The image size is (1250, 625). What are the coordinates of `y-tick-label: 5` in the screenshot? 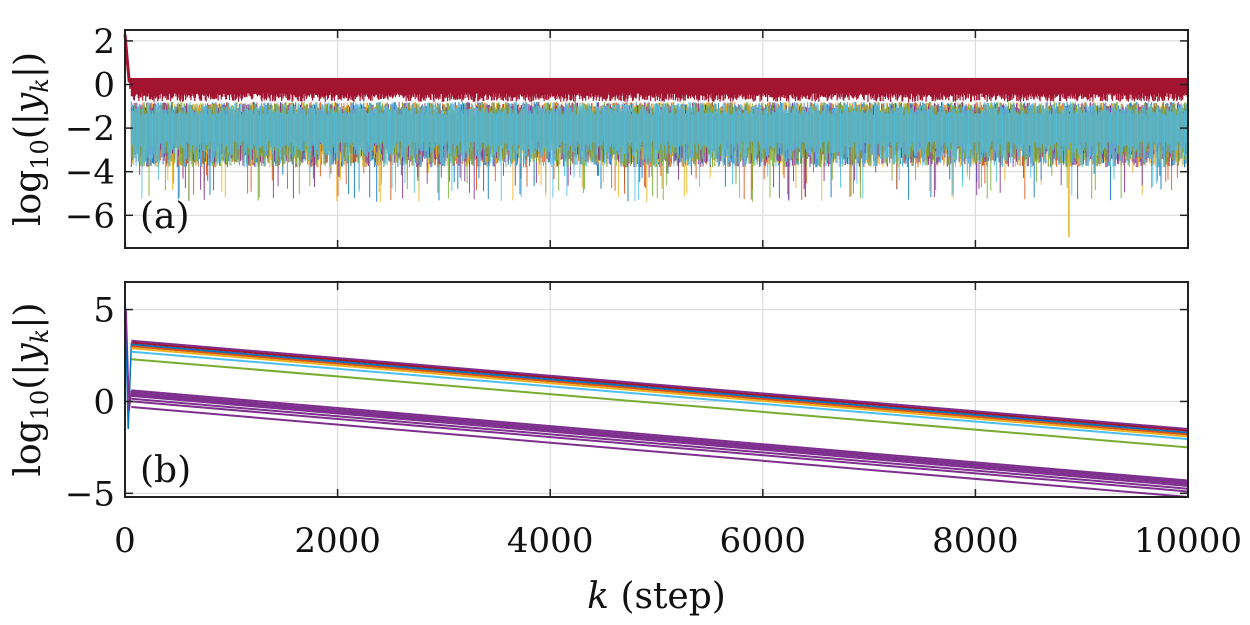 It's located at (104, 311).